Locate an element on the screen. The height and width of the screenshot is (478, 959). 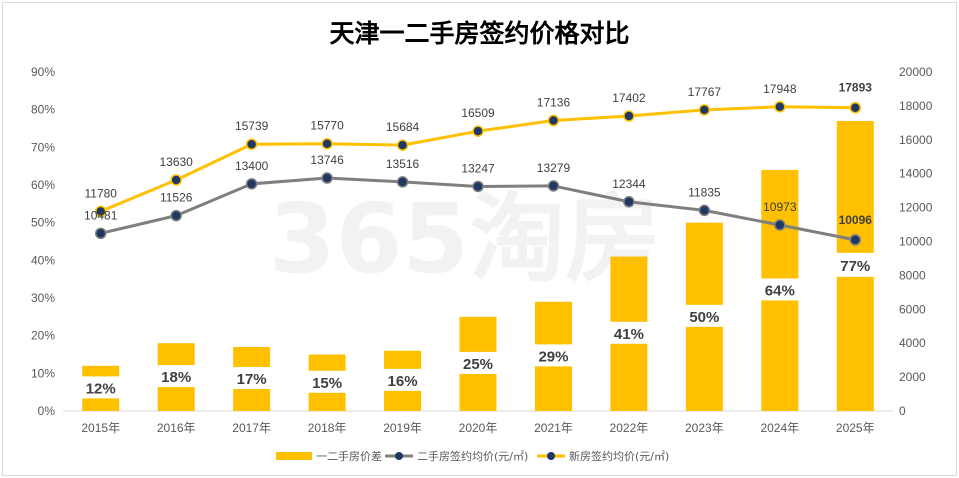
new-price-label: 15684 is located at coordinates (403, 127).